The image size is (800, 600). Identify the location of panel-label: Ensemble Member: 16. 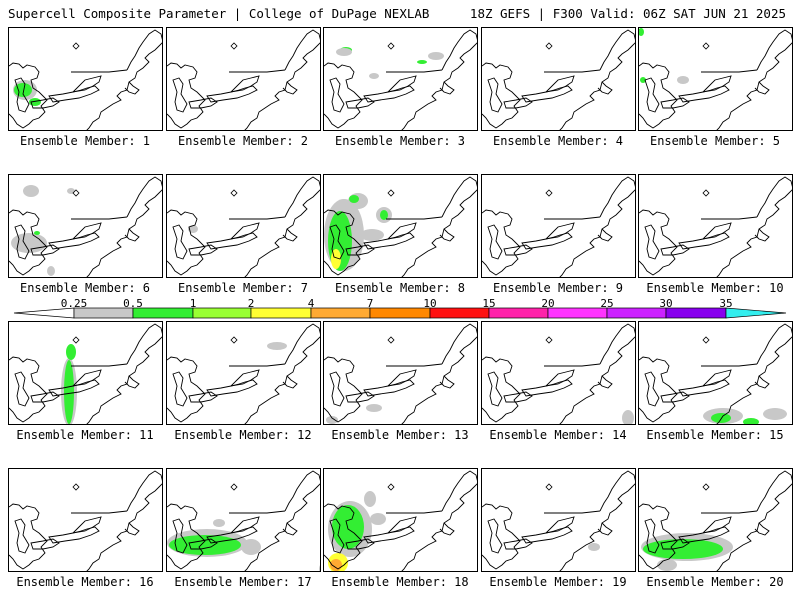
(85, 582).